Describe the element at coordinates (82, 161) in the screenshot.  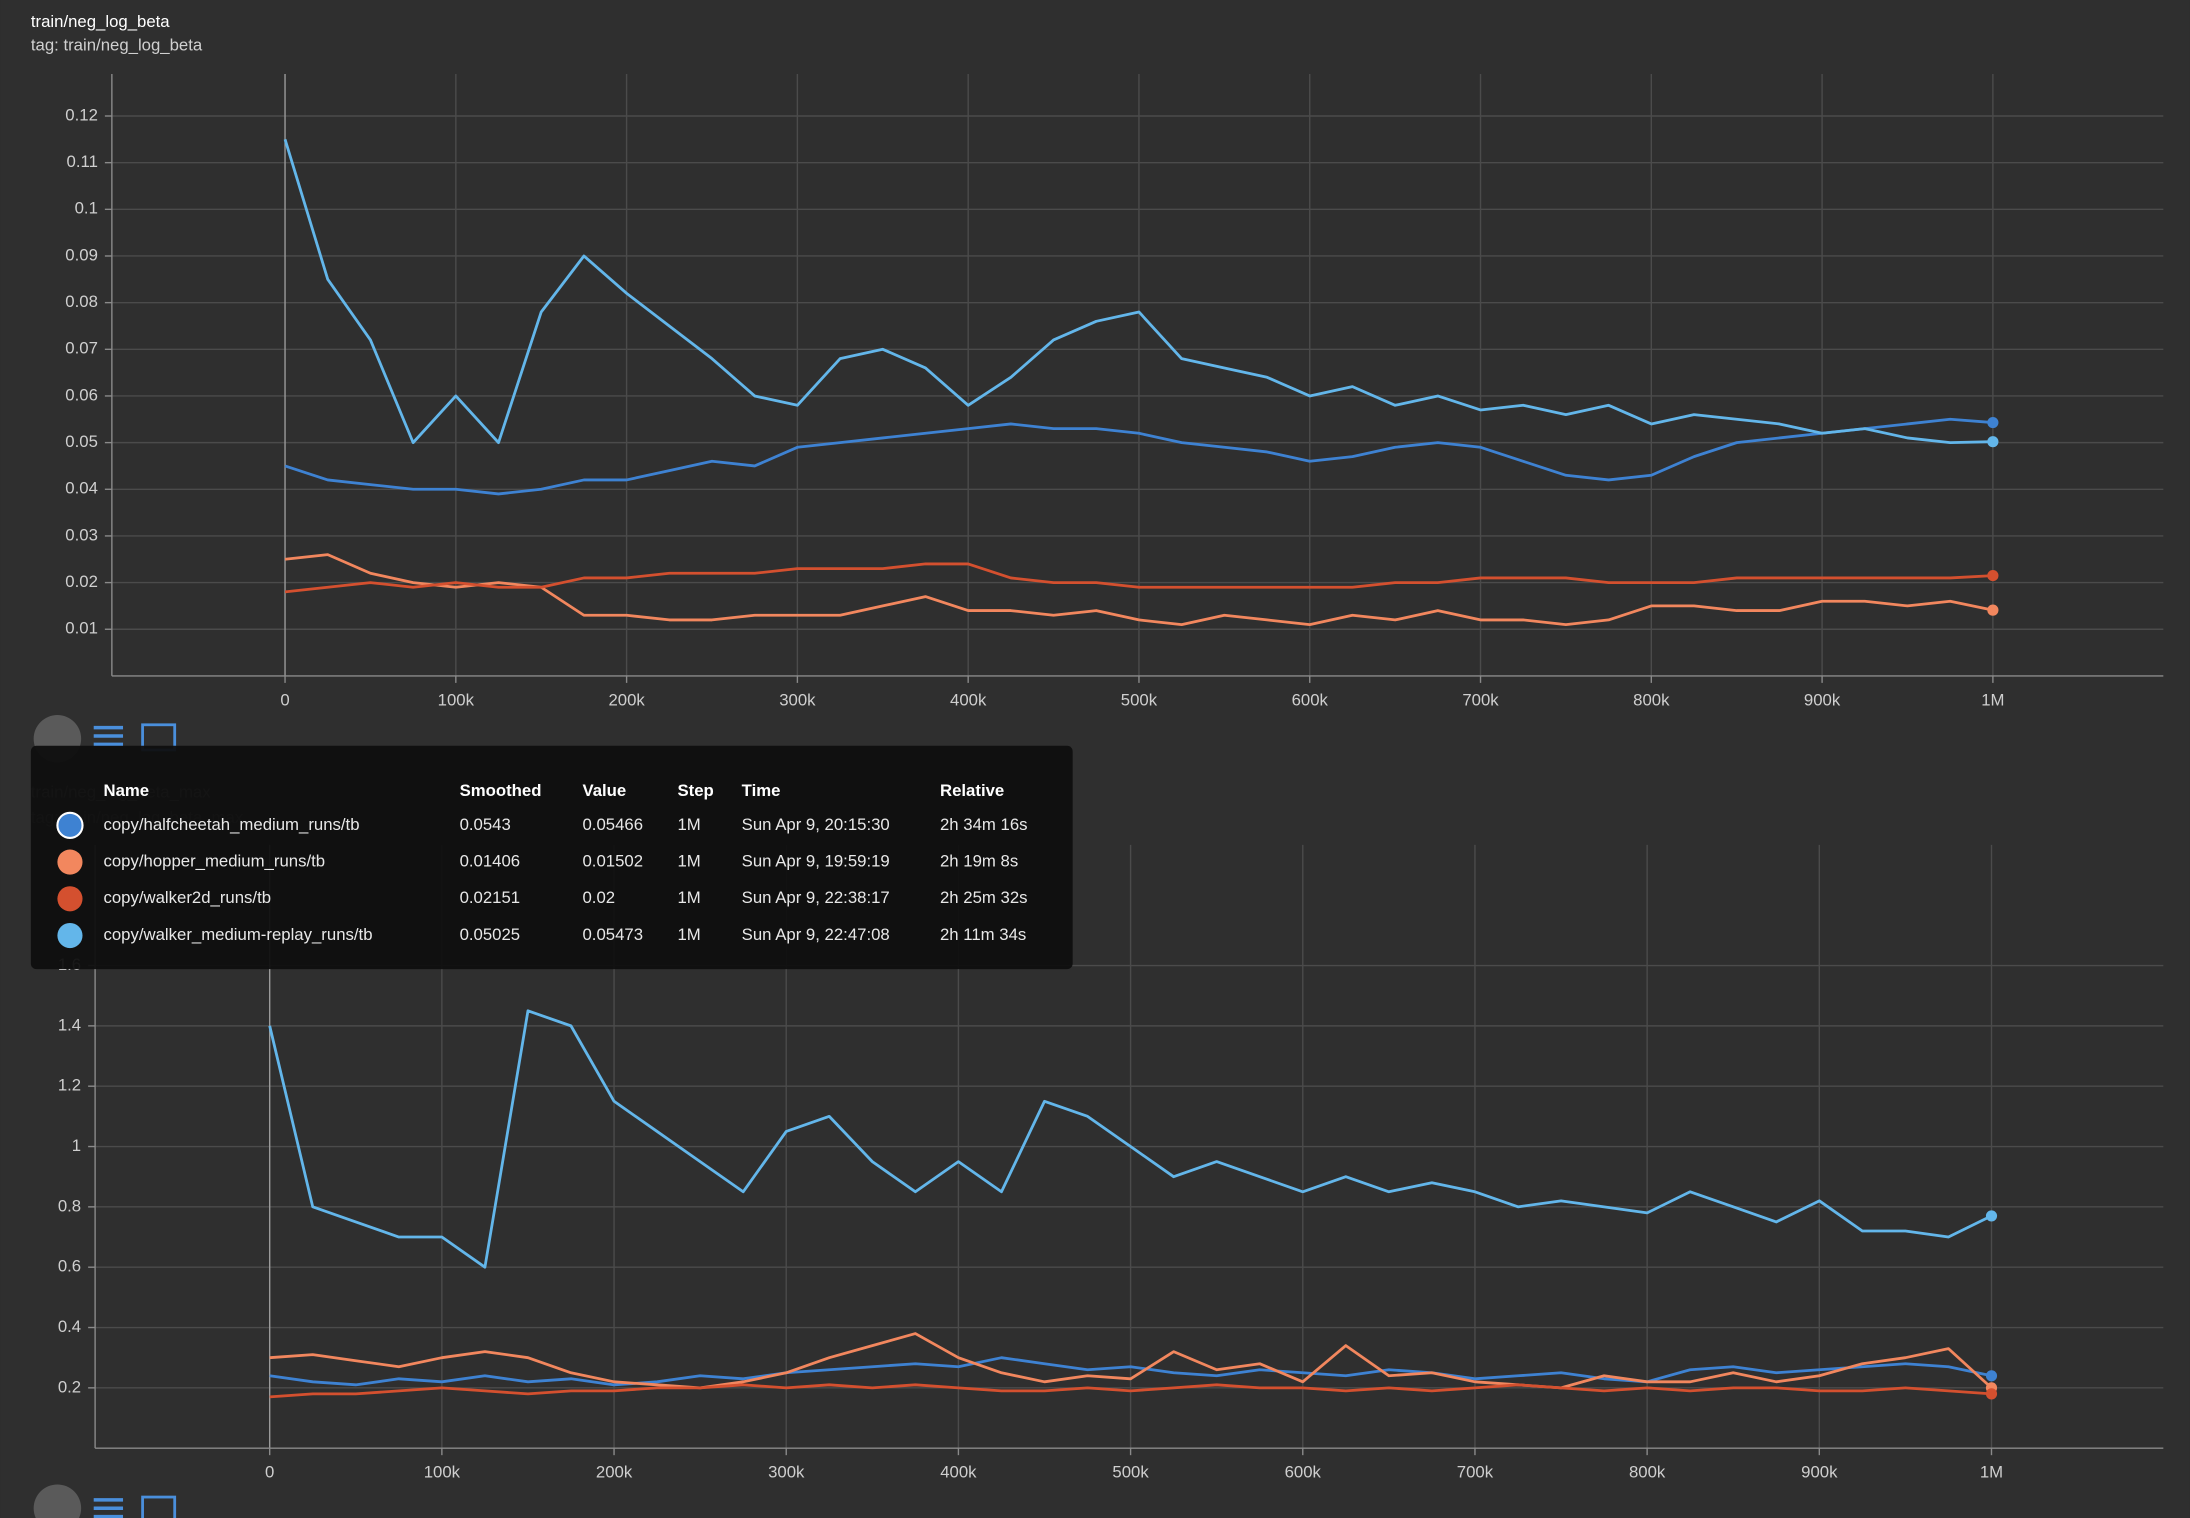
I see `y-tick-label: 0.11` at that location.